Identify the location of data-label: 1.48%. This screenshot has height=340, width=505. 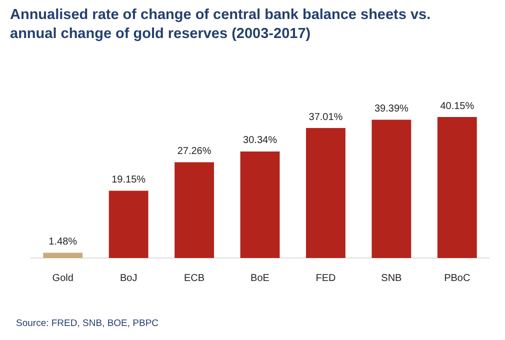
(63, 242).